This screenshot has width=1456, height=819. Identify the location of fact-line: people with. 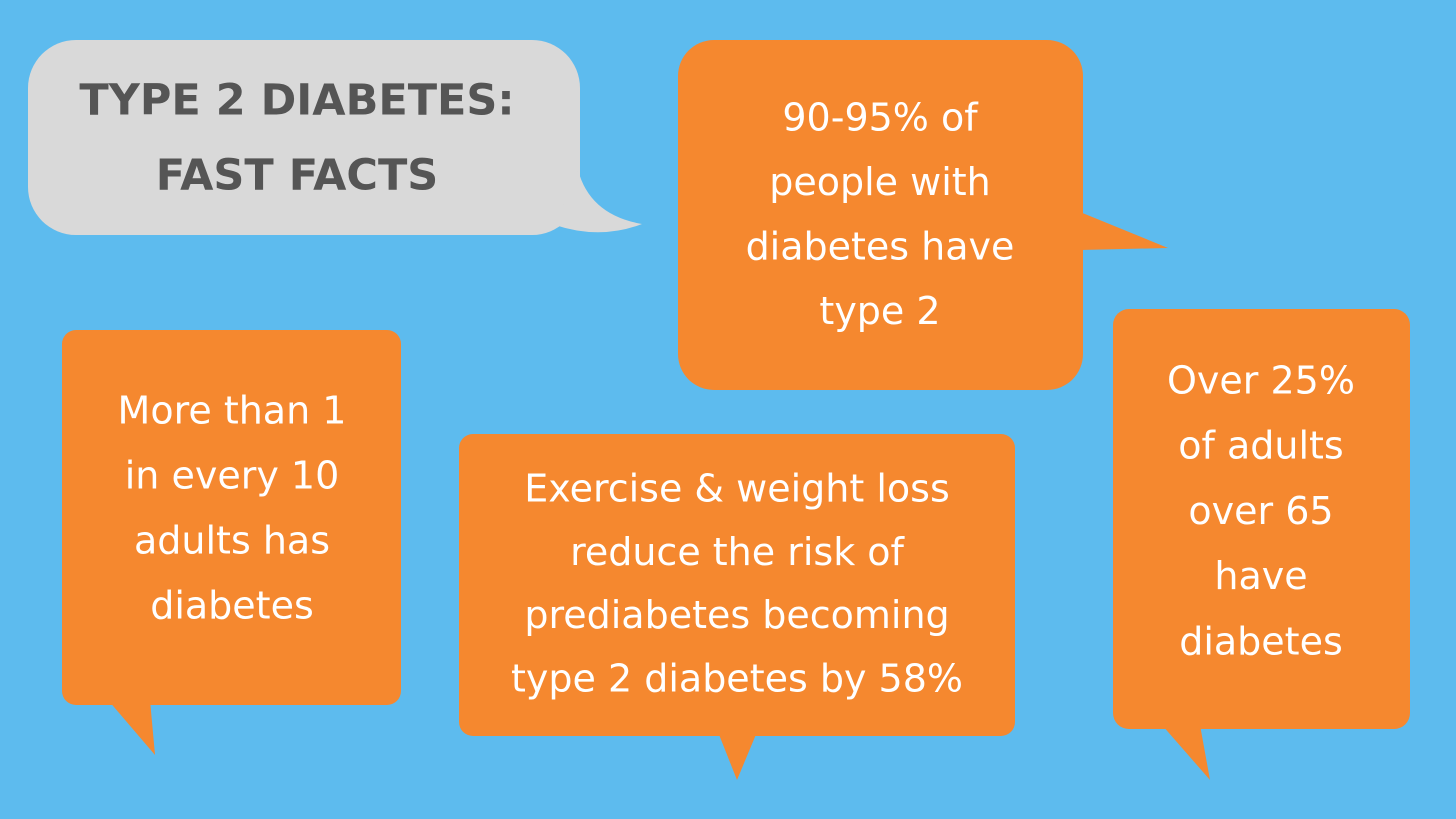
(880, 182).